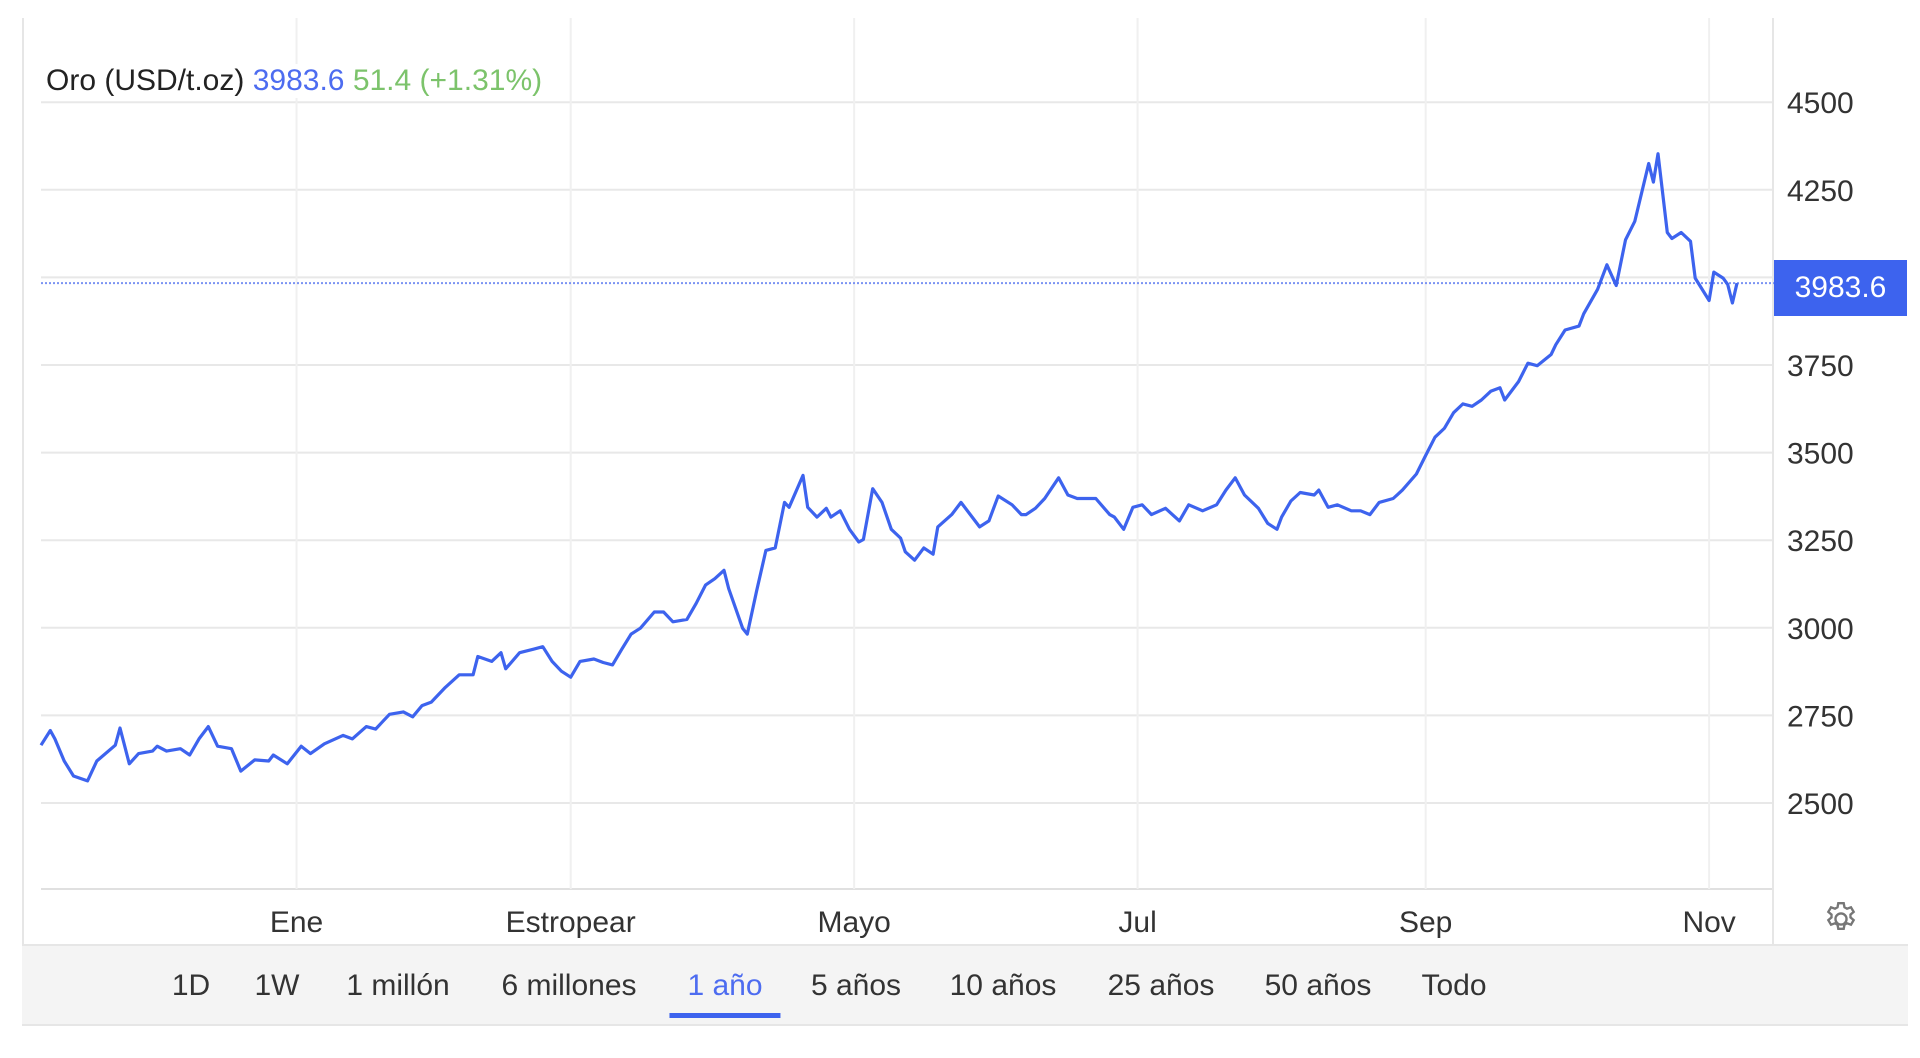  Describe the element at coordinates (571, 922) in the screenshot. I see `x-tick-label: Estropear` at that location.